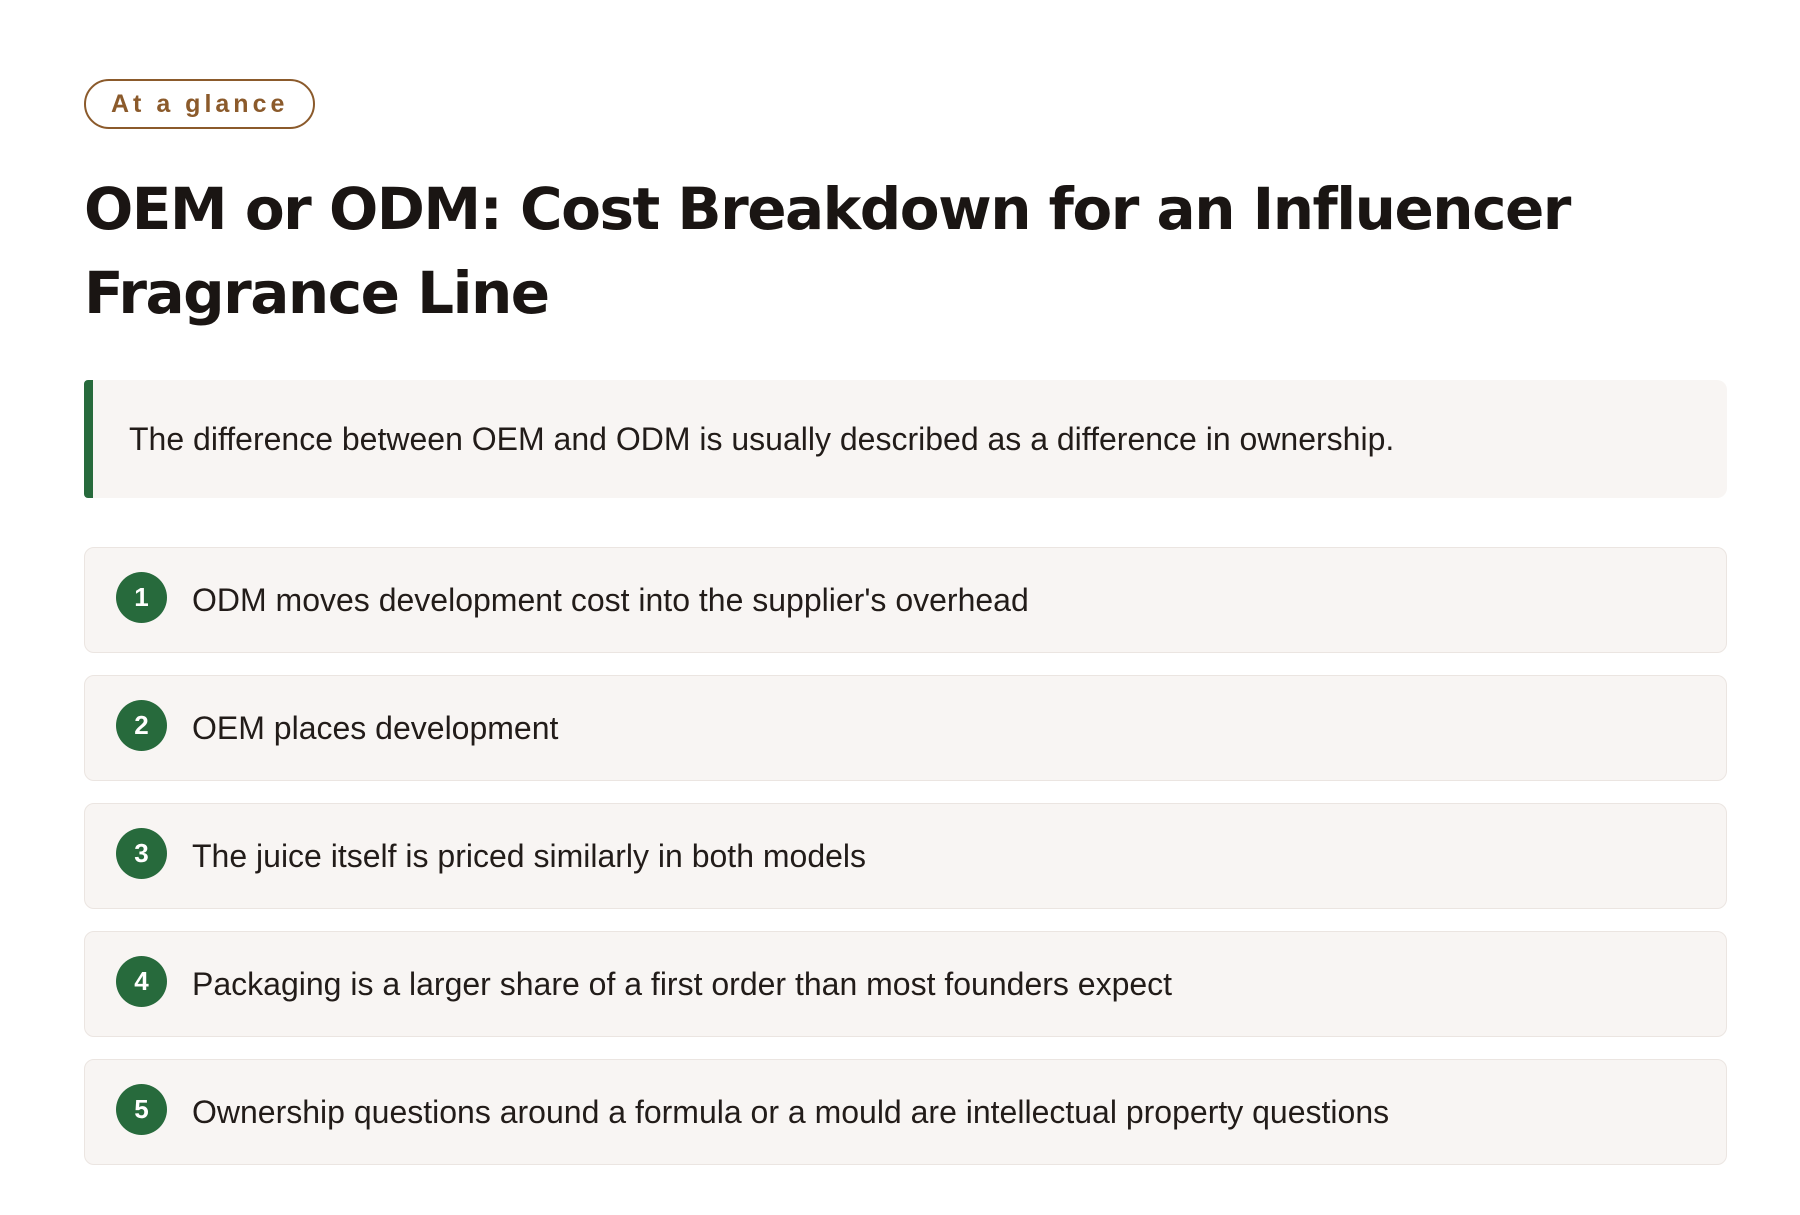 The image size is (1800, 1215). I want to click on number-badge: 1, so click(141, 597).